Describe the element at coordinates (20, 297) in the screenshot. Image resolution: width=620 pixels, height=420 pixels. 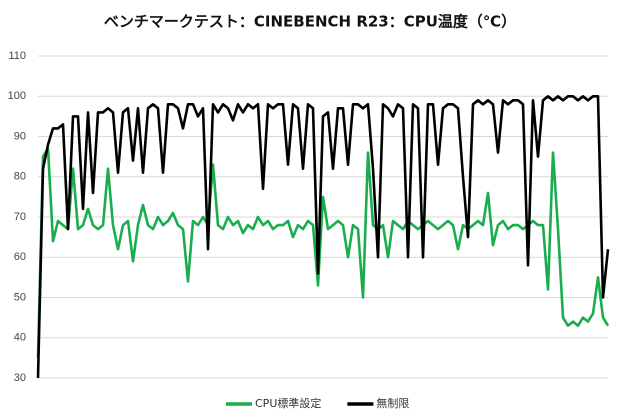
I see `y-tick-label: 50` at that location.